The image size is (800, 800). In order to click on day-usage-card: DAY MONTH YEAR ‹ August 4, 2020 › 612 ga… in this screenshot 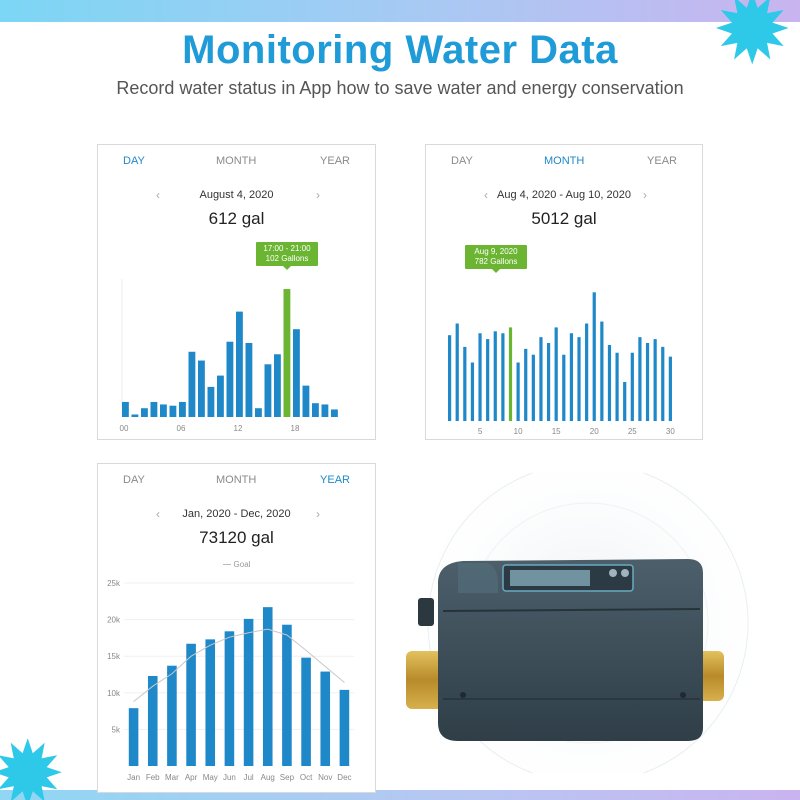, I will do `click(236, 292)`.